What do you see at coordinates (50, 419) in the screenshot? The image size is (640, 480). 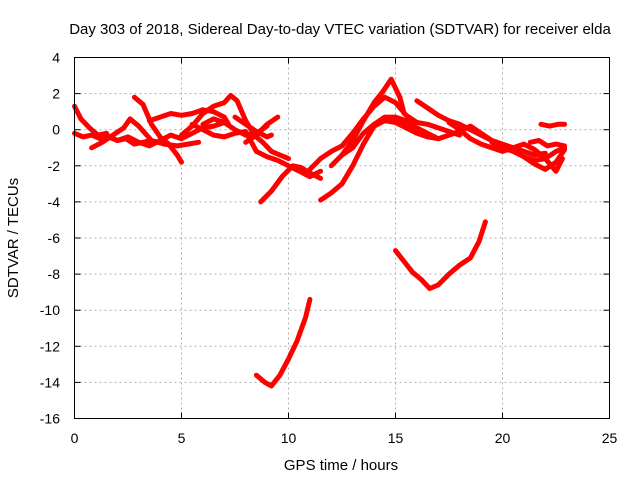 I see `y-tick-label: -16` at bounding box center [50, 419].